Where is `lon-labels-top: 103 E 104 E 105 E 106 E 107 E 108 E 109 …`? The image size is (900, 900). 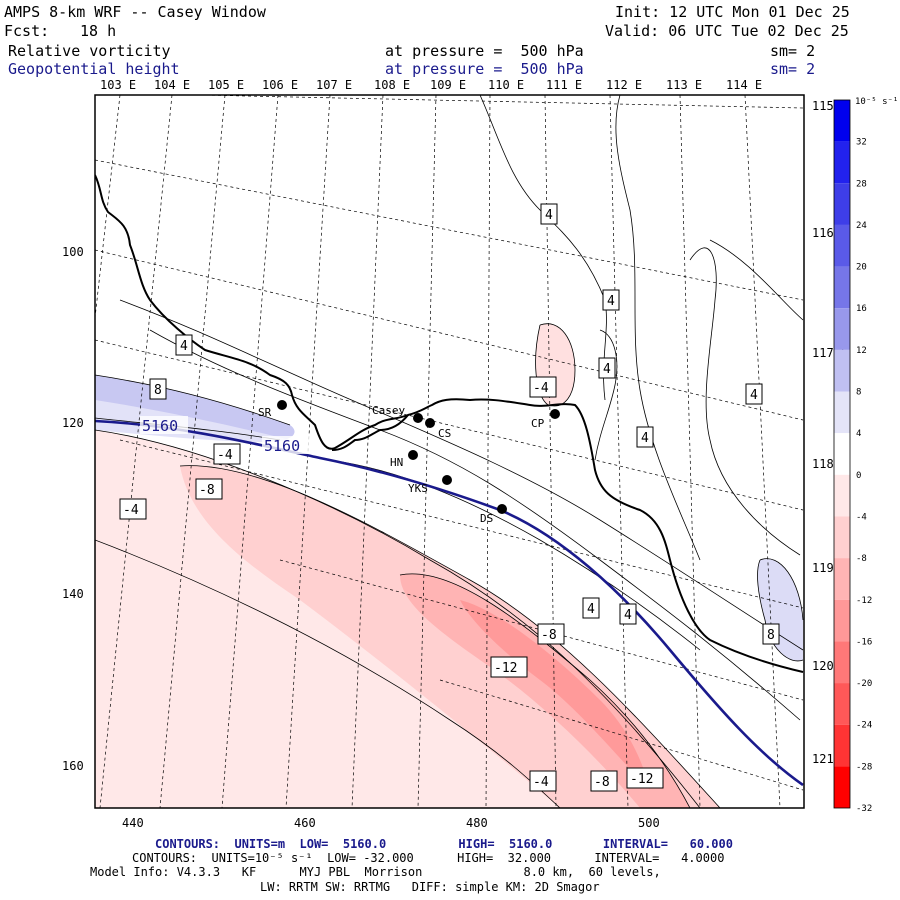
lon-labels-top: 103 E 104 E 105 E 106 E 107 E 108 E 109 … is located at coordinates (431, 85).